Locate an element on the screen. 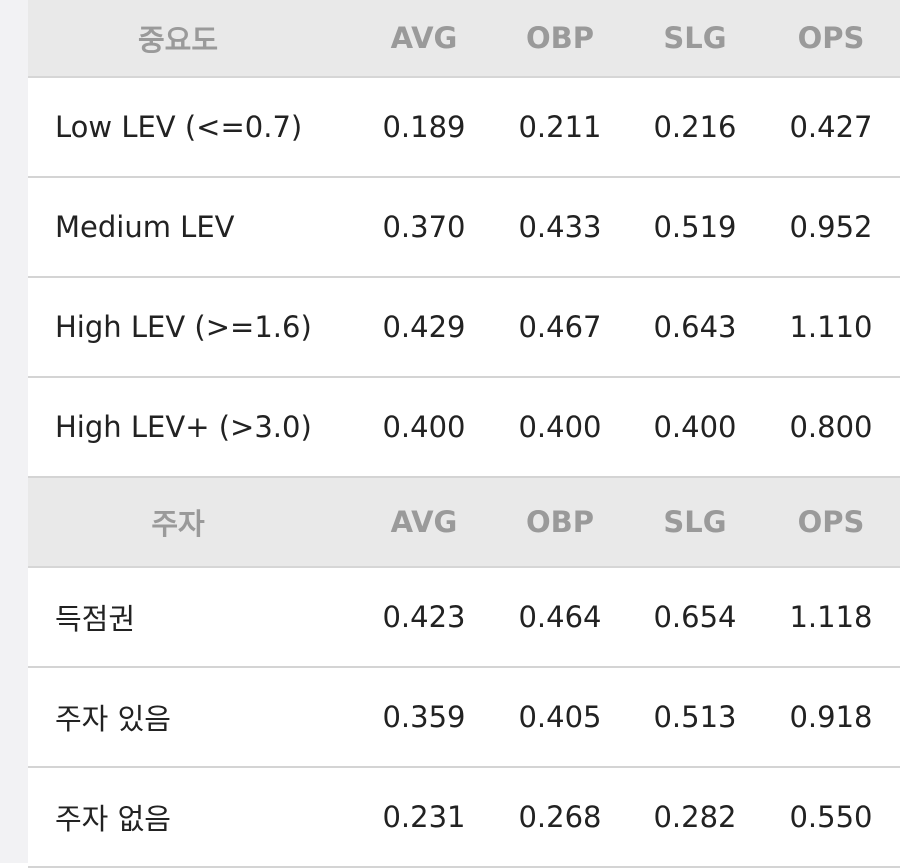  column-header: 중요도 is located at coordinates (178, 40).